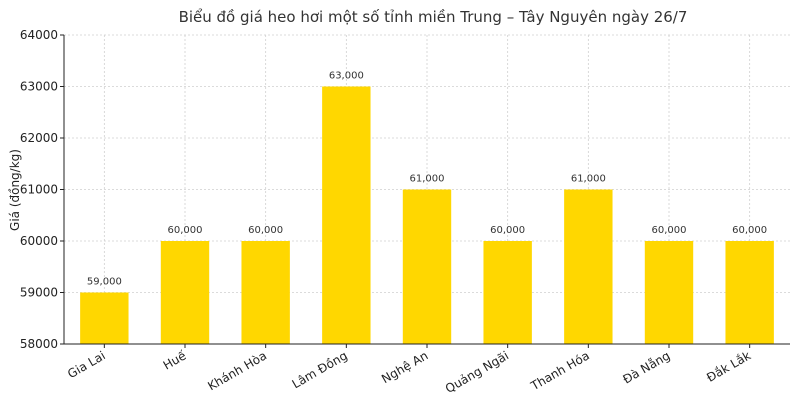  Describe the element at coordinates (646, 367) in the screenshot. I see `x-tick-label: Đà Nẵng` at that location.